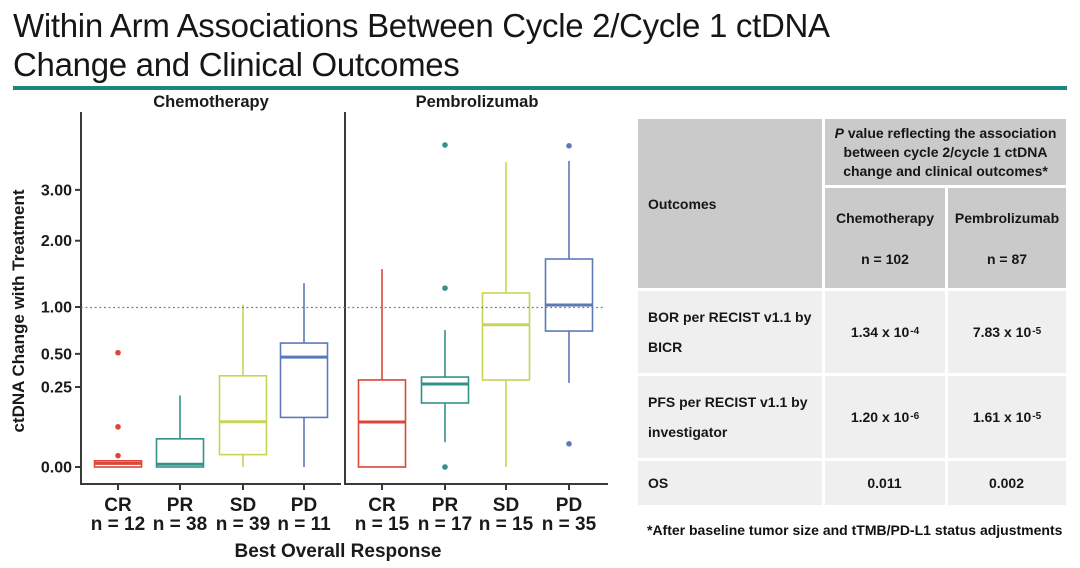  I want to click on table-cell-os-chemo: 0.011, so click(885, 483).